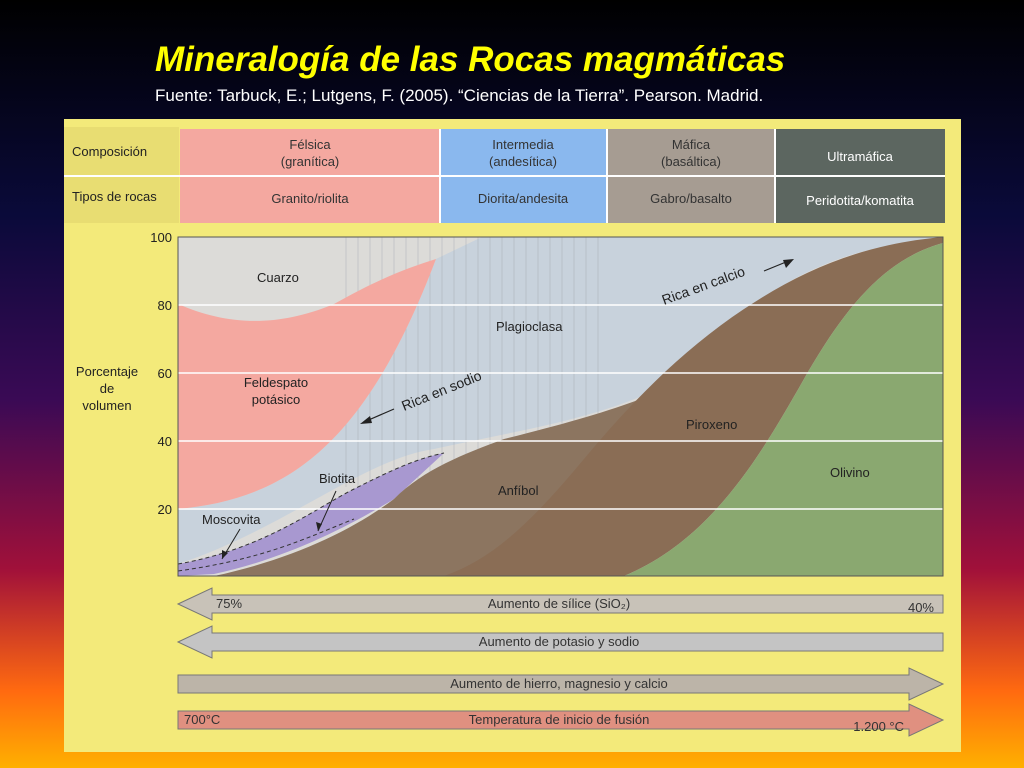 The height and width of the screenshot is (768, 1024). Describe the element at coordinates (850, 472) in the screenshot. I see `label-olivine: Olivino` at that location.